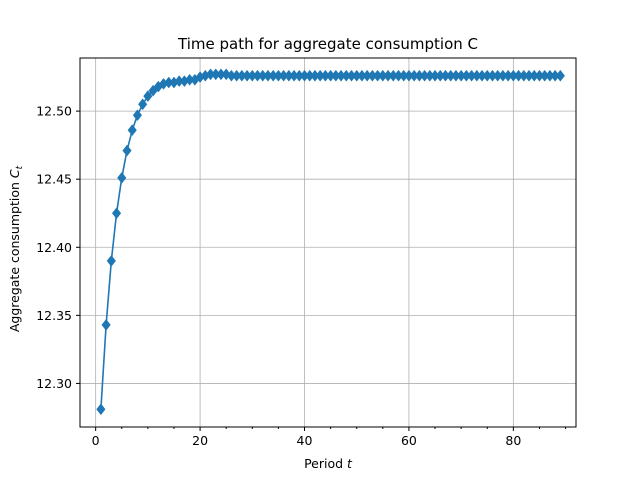 The height and width of the screenshot is (480, 640). Describe the element at coordinates (54, 179) in the screenshot. I see `y-tick-label: 12.45` at that location.